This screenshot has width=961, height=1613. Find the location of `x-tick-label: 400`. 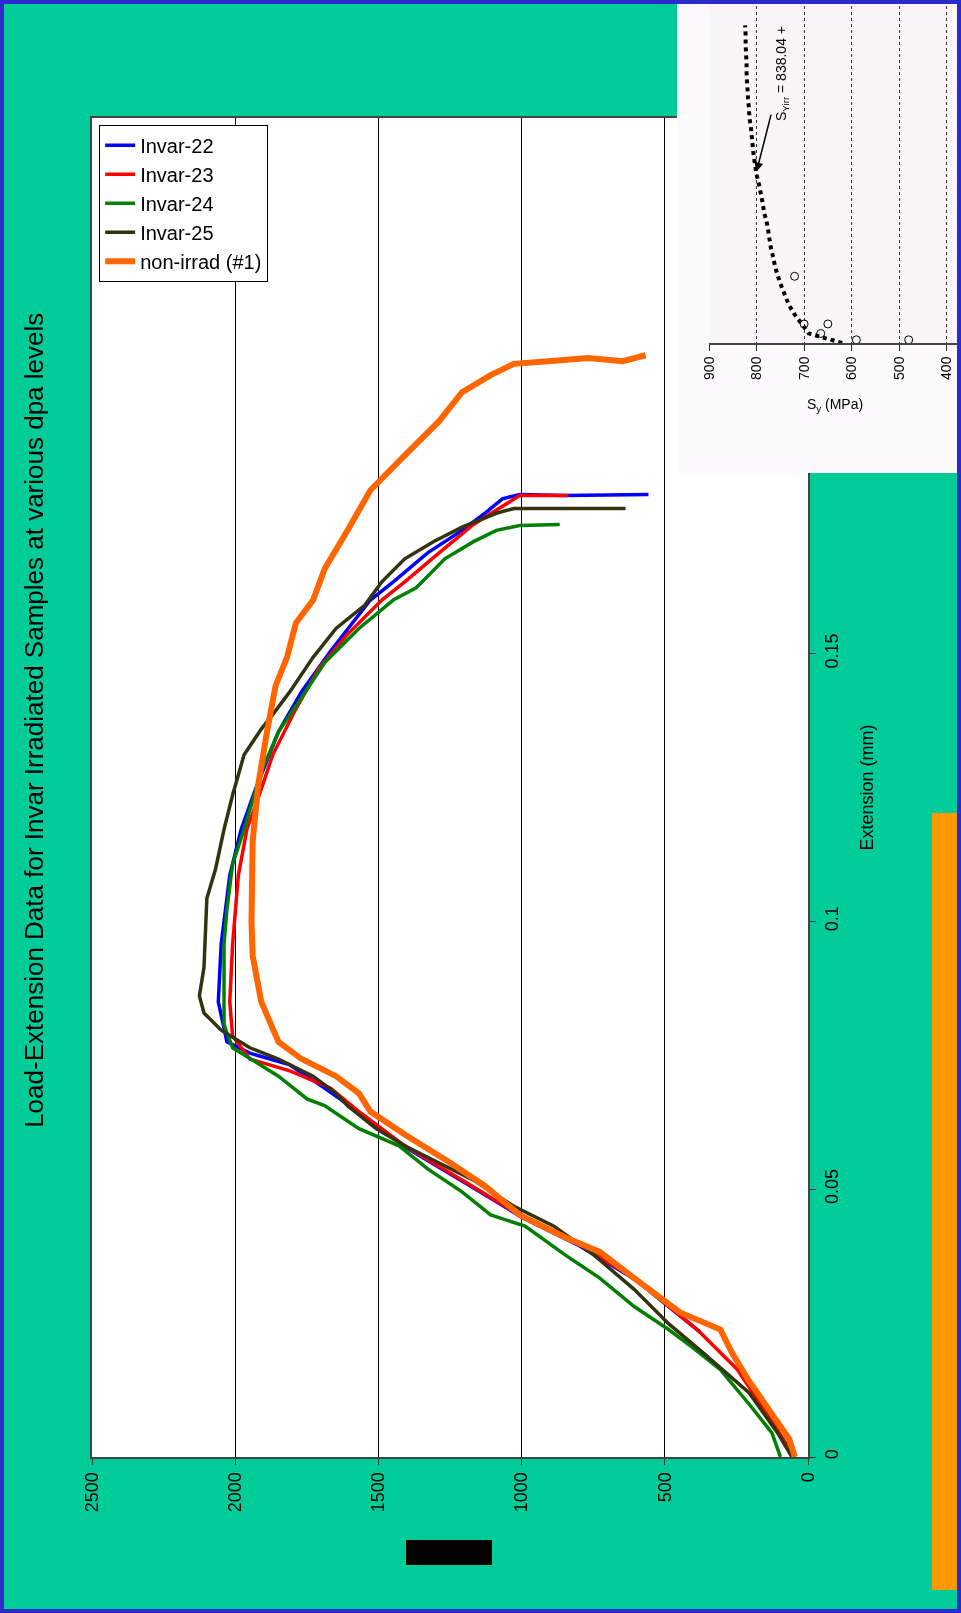

x-tick-label: 400 is located at coordinates (946, 368).